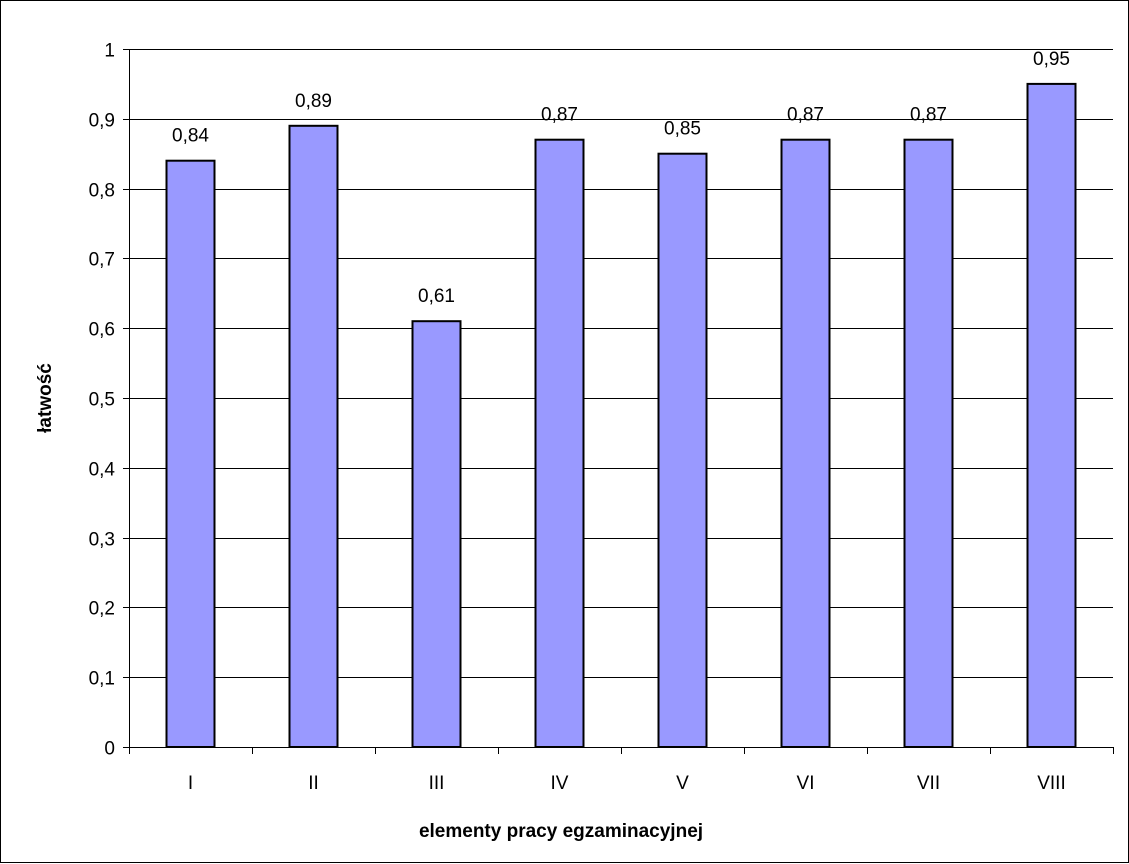 The image size is (1129, 864). Describe the element at coordinates (561, 831) in the screenshot. I see `x-axis-title: elementy pracy egzaminacyjnej` at that location.